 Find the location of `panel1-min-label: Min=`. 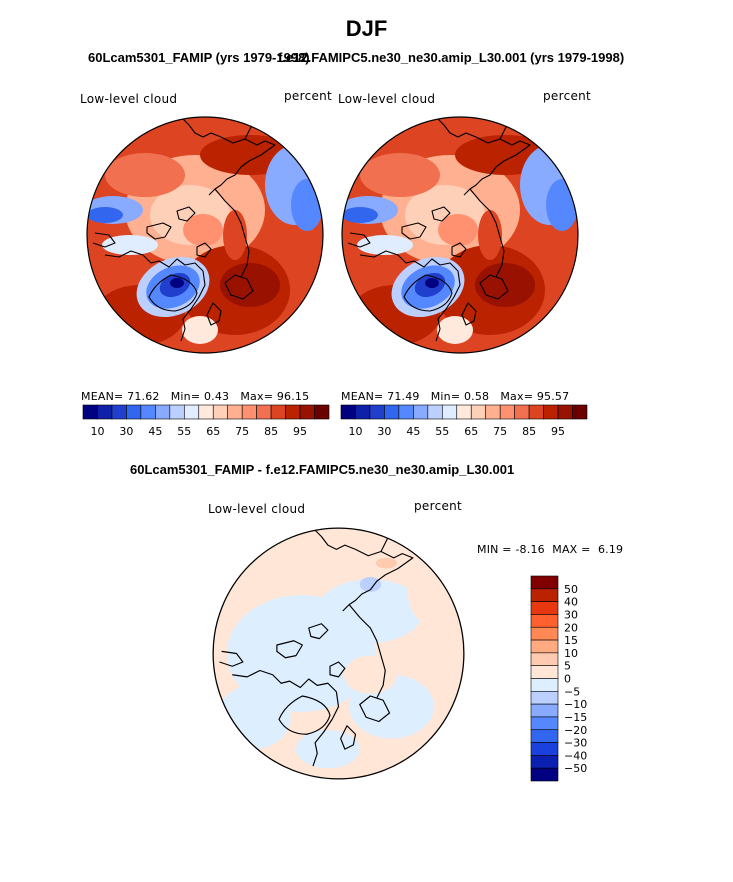

panel1-min-label: Min= is located at coordinates (185, 396).